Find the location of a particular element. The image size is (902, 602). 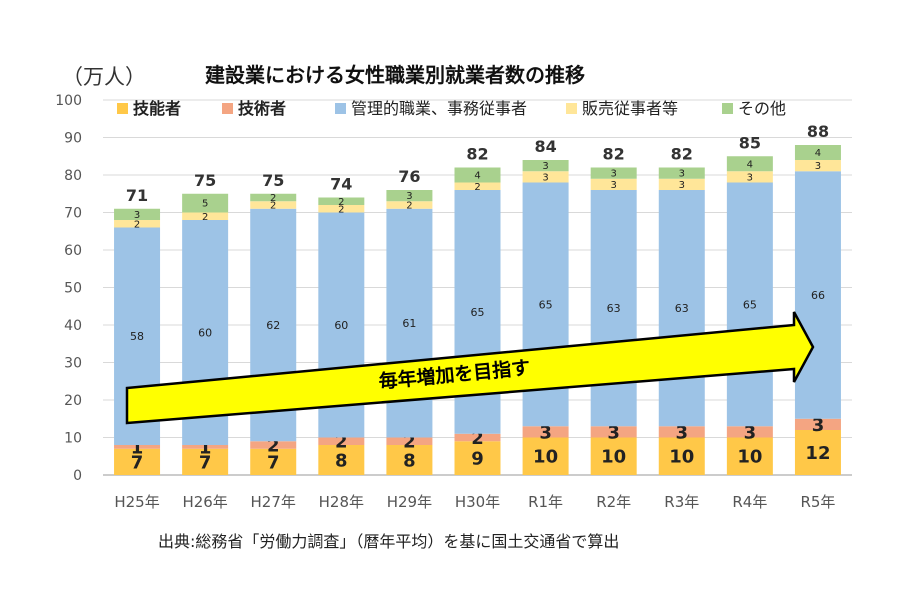

data-label: 58 is located at coordinates (137, 336).